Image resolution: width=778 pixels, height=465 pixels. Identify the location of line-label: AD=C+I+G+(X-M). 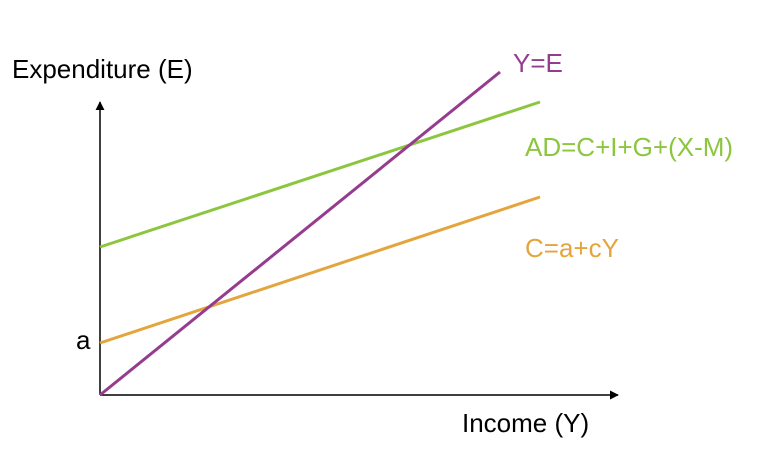
(629, 147).